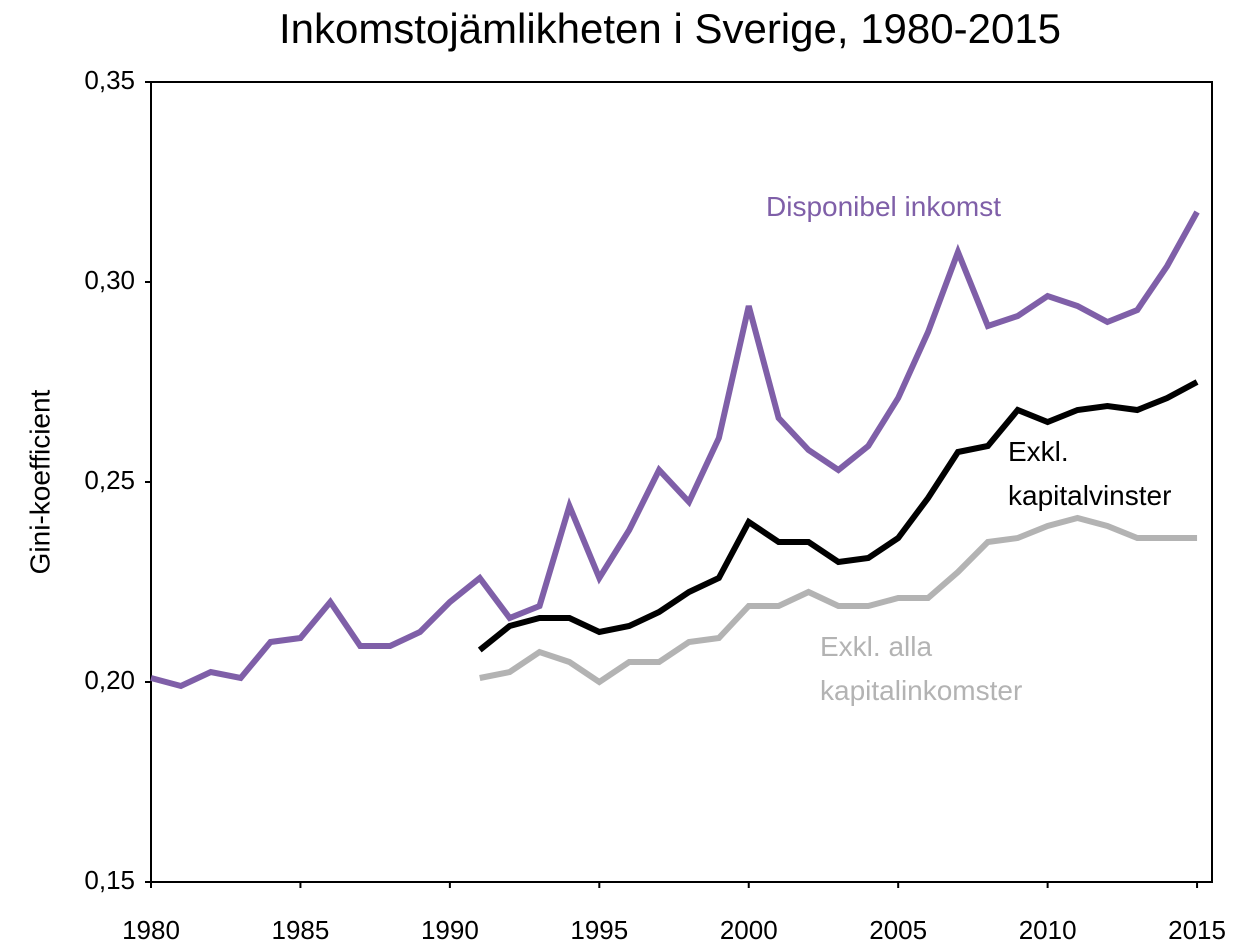 The width and height of the screenshot is (1253, 947). Describe the element at coordinates (450, 930) in the screenshot. I see `x-tick-label: 1990` at that location.